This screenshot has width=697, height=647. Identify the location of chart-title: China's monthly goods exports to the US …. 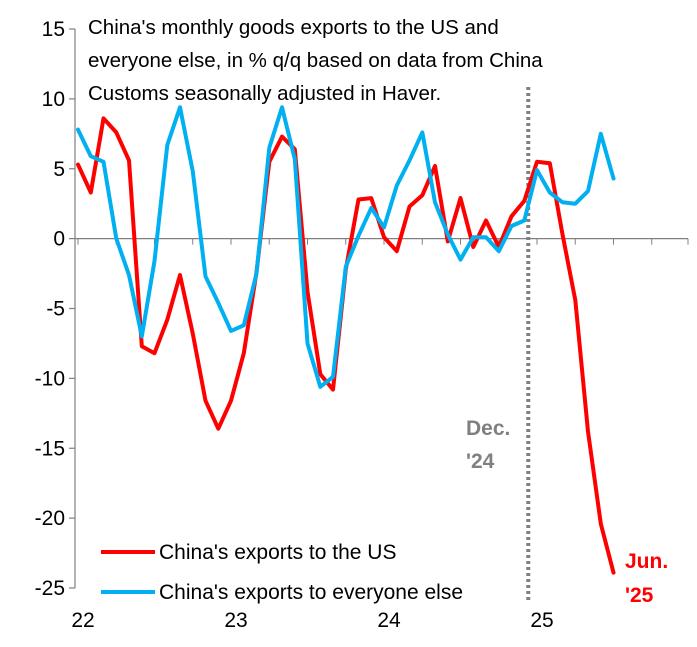
(315, 60).